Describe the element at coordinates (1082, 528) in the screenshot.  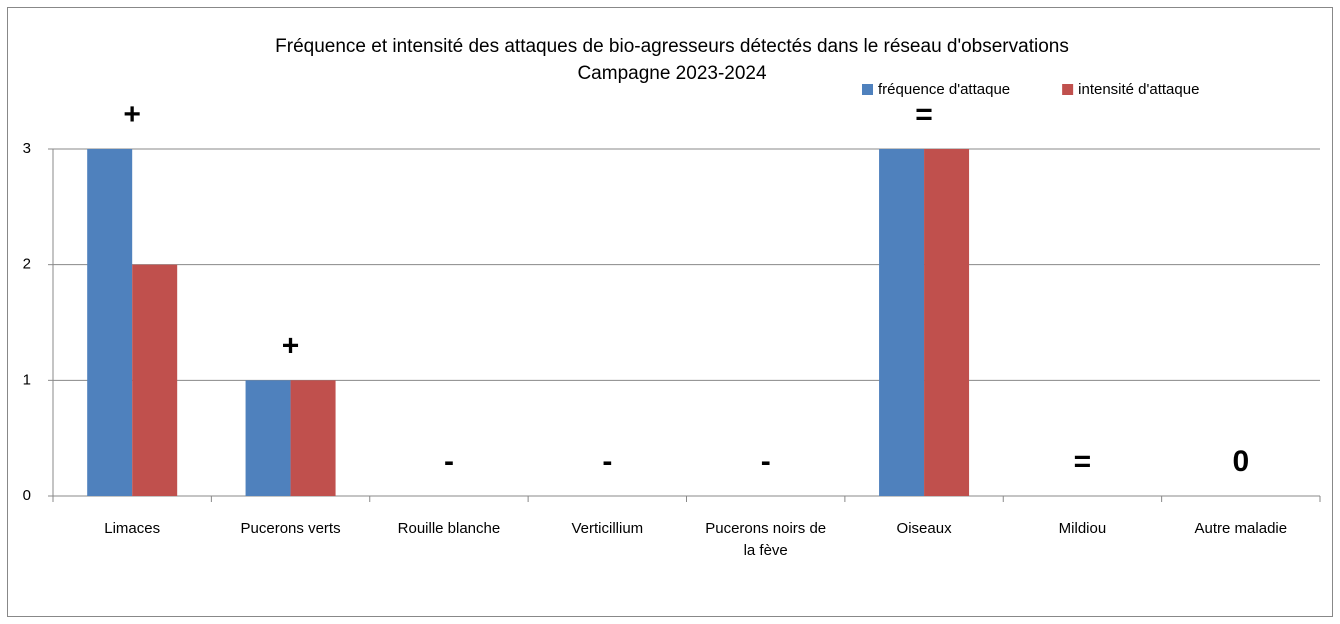
I see `x-tick-label: Mildiou` at that location.